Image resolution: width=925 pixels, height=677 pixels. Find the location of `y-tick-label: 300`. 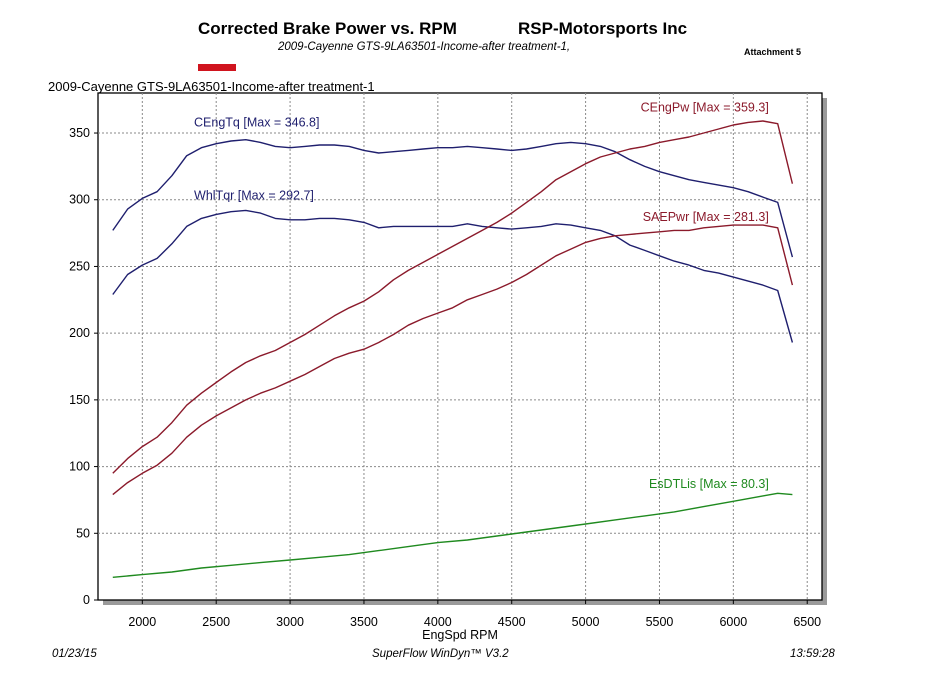

y-tick-label: 300 is located at coordinates (79, 200).